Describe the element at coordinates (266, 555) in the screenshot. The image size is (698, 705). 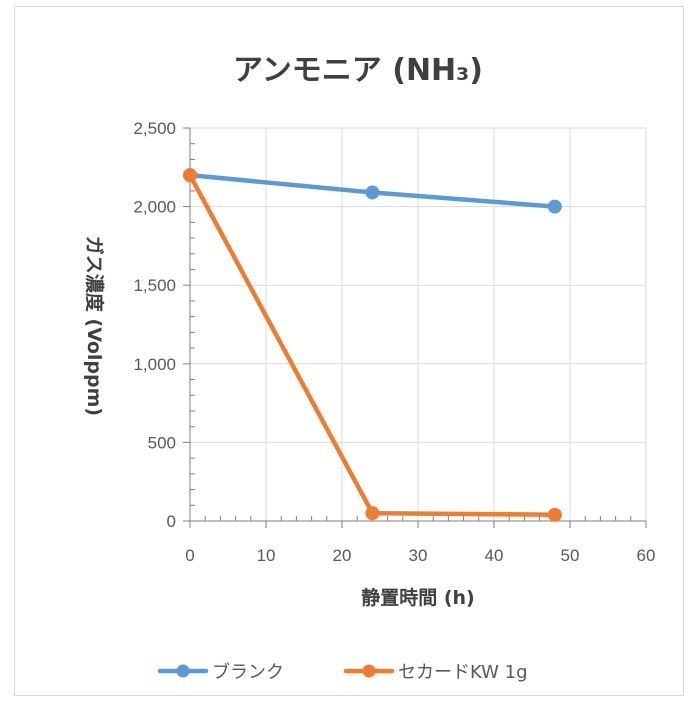
I see `x-tick-label: 10` at that location.